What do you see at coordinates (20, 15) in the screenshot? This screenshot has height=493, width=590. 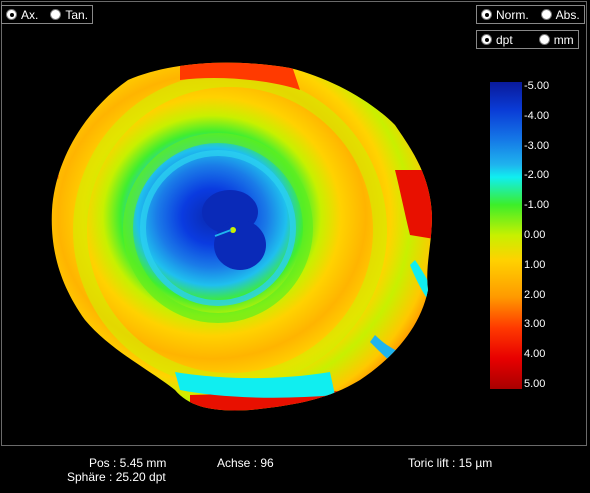 I see `axial-radio: Ax.` at bounding box center [20, 15].